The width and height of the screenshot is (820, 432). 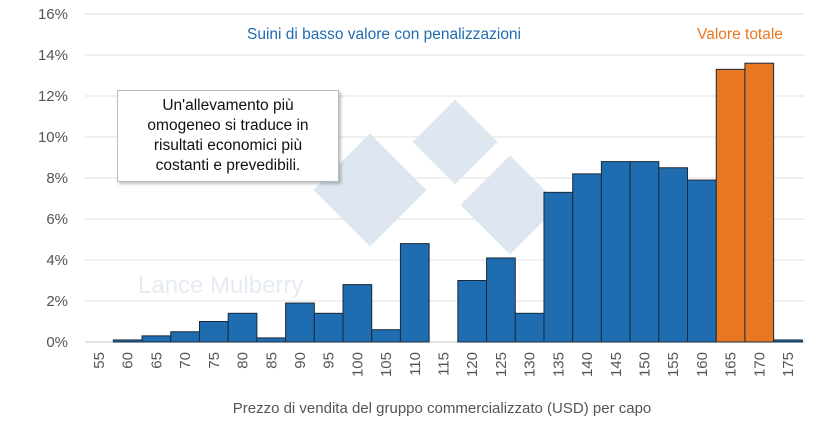 What do you see at coordinates (156, 360) in the screenshot?
I see `x-tick-label: 65` at bounding box center [156, 360].